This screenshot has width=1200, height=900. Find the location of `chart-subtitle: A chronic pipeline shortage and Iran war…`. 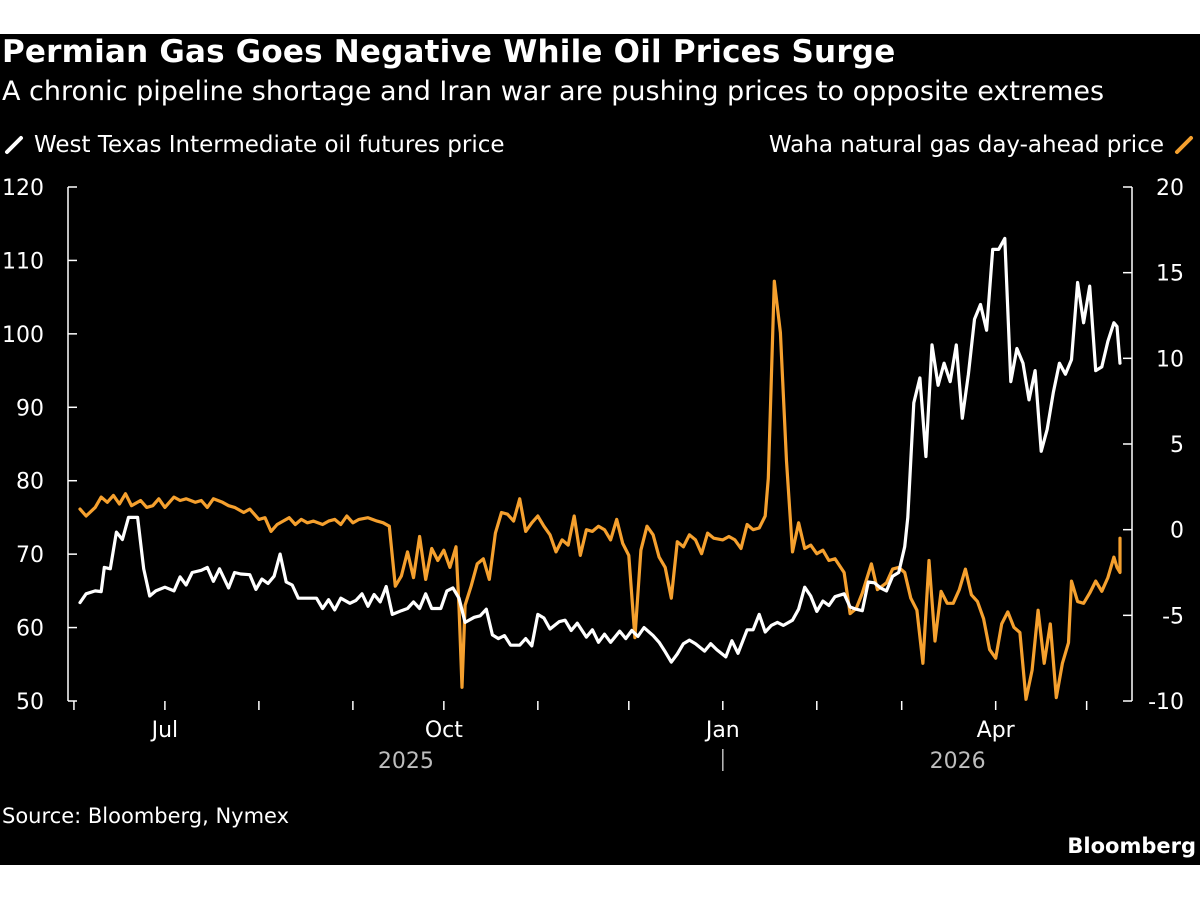

chart-subtitle: A chronic pipeline shortage and Iran war… is located at coordinates (553, 91).